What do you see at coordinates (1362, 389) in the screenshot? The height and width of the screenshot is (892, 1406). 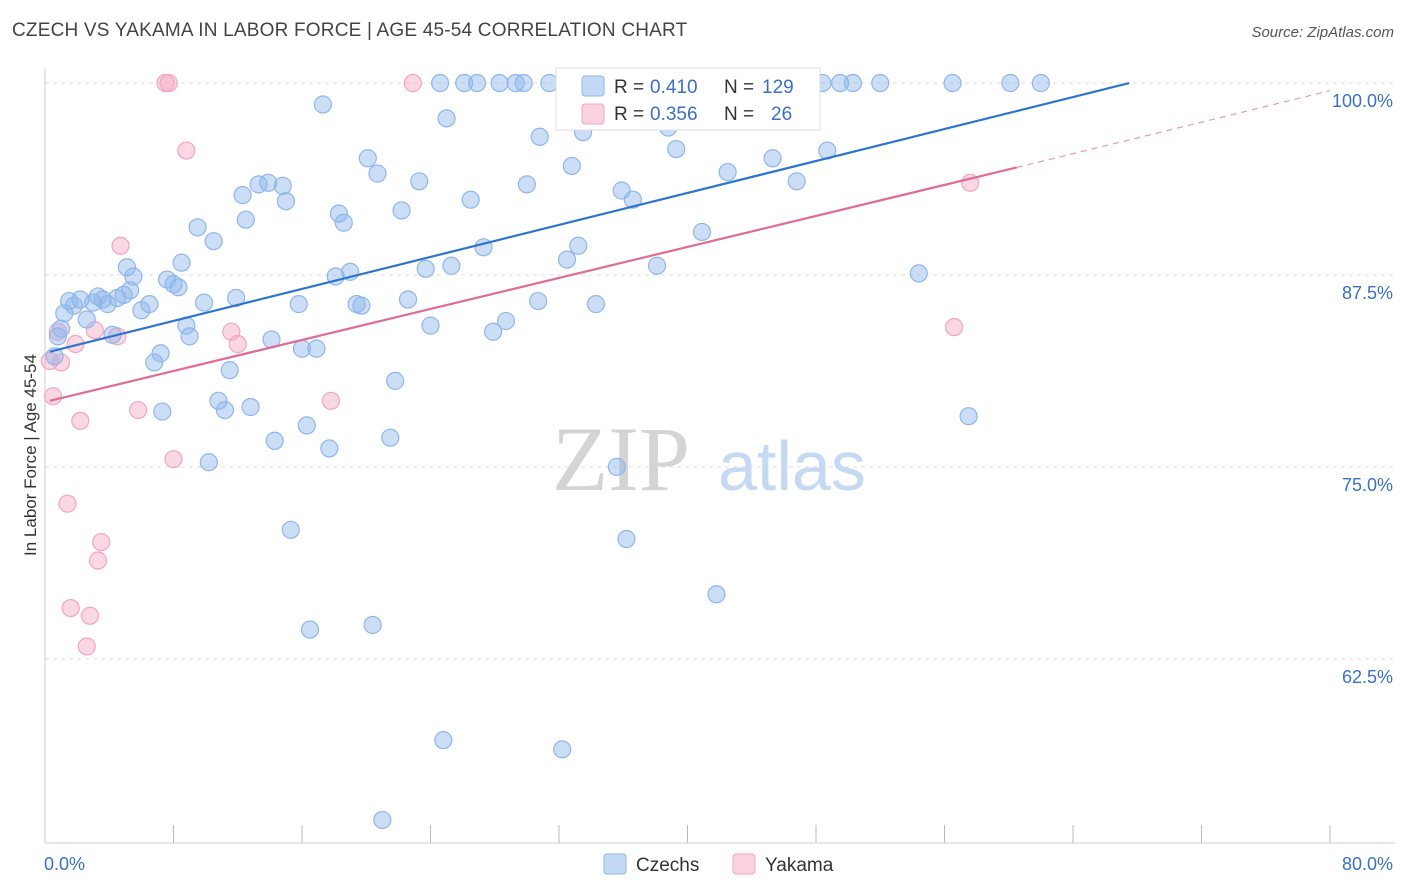 I see `y-tick-labels: 100.0% 87.5% 75.0% 62.5%` at bounding box center [1362, 389].